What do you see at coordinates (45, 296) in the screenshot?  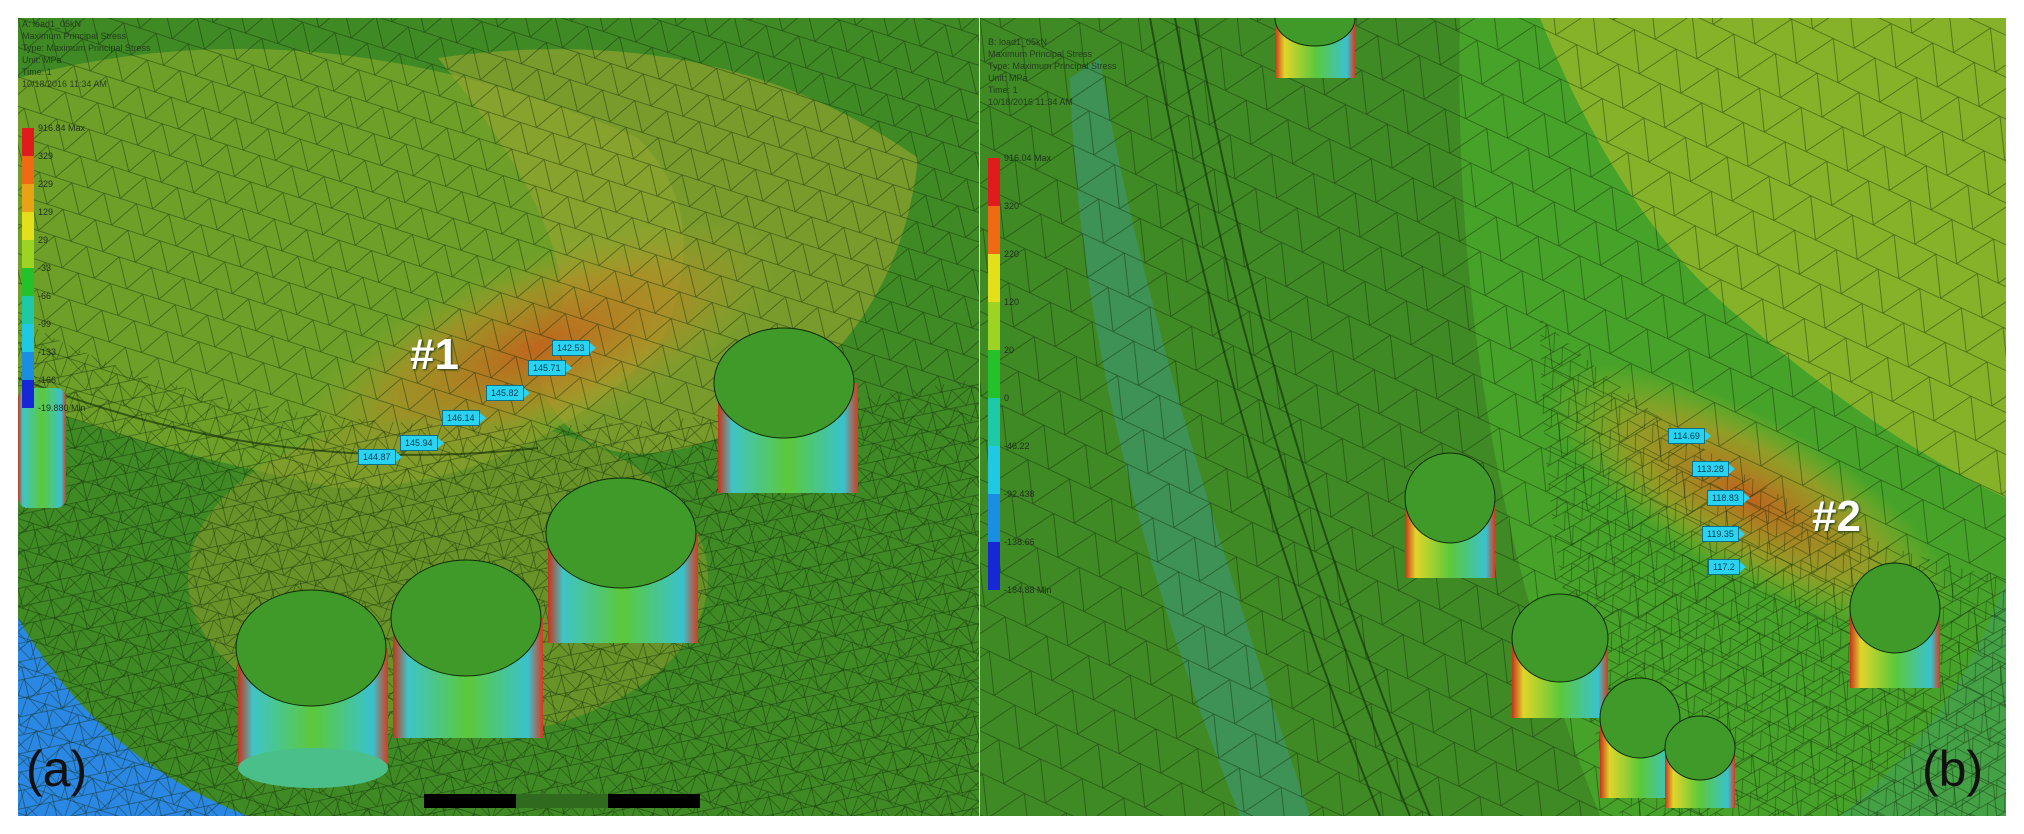 I see `legend-tick: -66` at bounding box center [45, 296].